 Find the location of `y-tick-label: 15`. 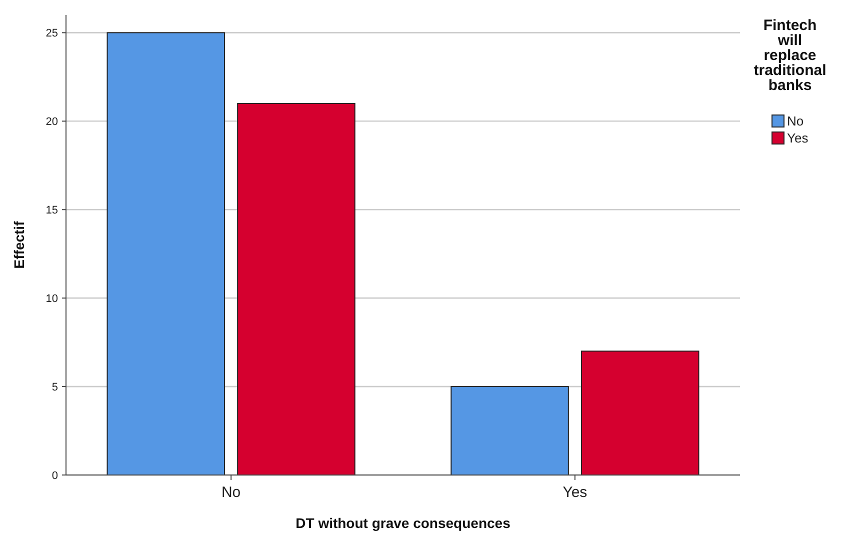

y-tick-label: 15 is located at coordinates (52, 210).